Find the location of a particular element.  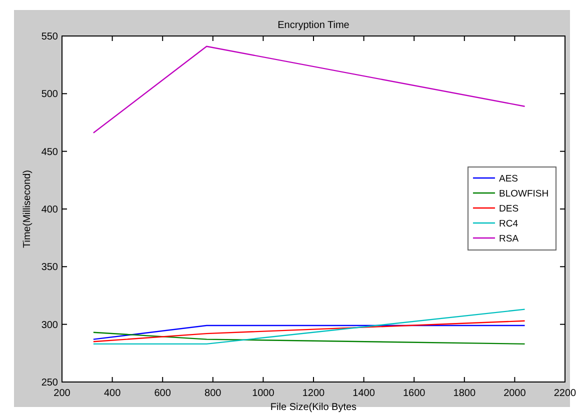

y-tick-label: 450 is located at coordinates (49, 152).